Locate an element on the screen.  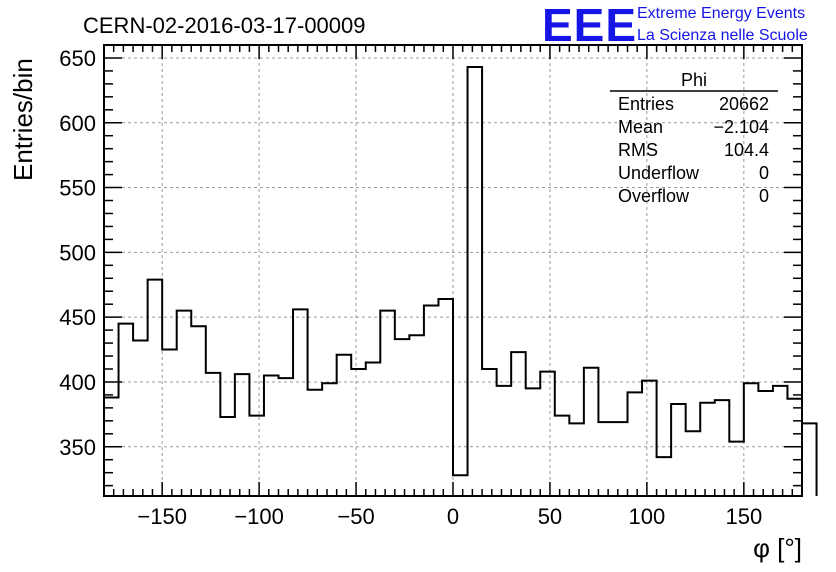
y-axis-label: Entries/bin is located at coordinates (23, 119).